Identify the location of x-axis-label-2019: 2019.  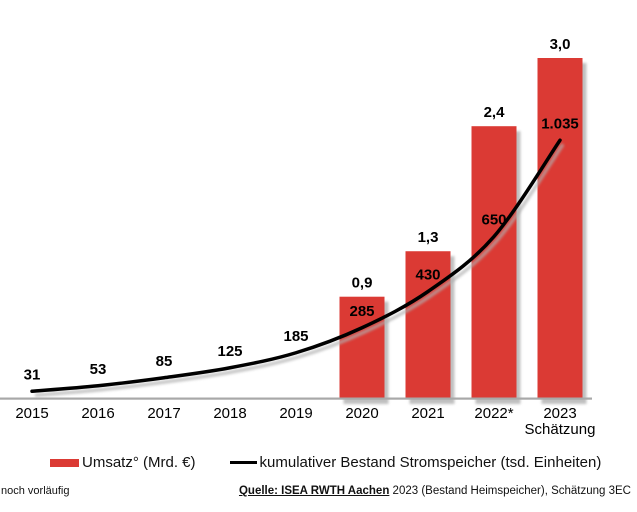
(295, 413).